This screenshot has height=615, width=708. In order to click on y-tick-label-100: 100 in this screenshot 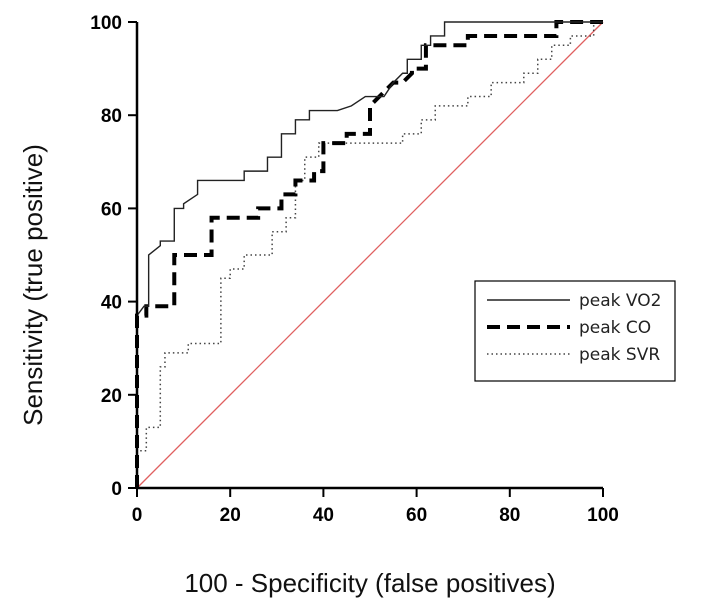, I will do `click(106, 23)`.